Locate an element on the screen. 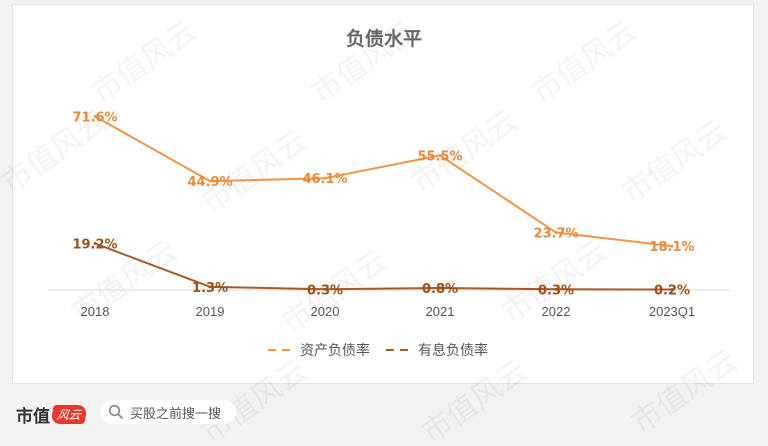 This screenshot has height=446, width=768. data-label: 0.2% is located at coordinates (672, 291).